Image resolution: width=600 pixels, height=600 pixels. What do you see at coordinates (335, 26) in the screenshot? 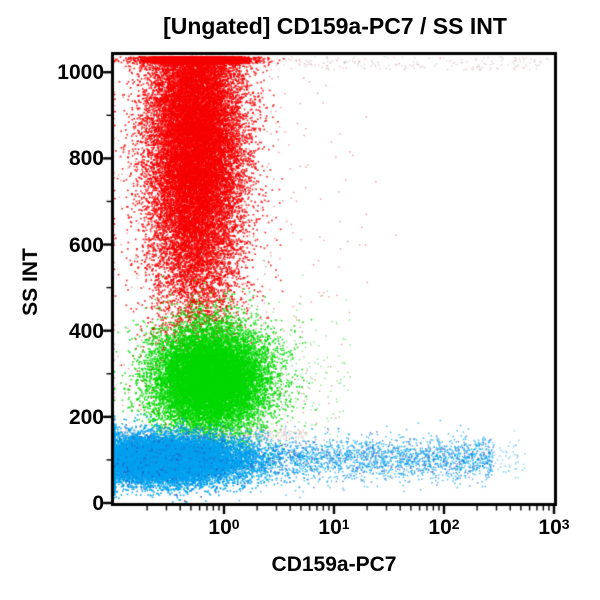
I see `plot-title: [Ungated] CD159a-PC7 / SS INT` at bounding box center [335, 26].